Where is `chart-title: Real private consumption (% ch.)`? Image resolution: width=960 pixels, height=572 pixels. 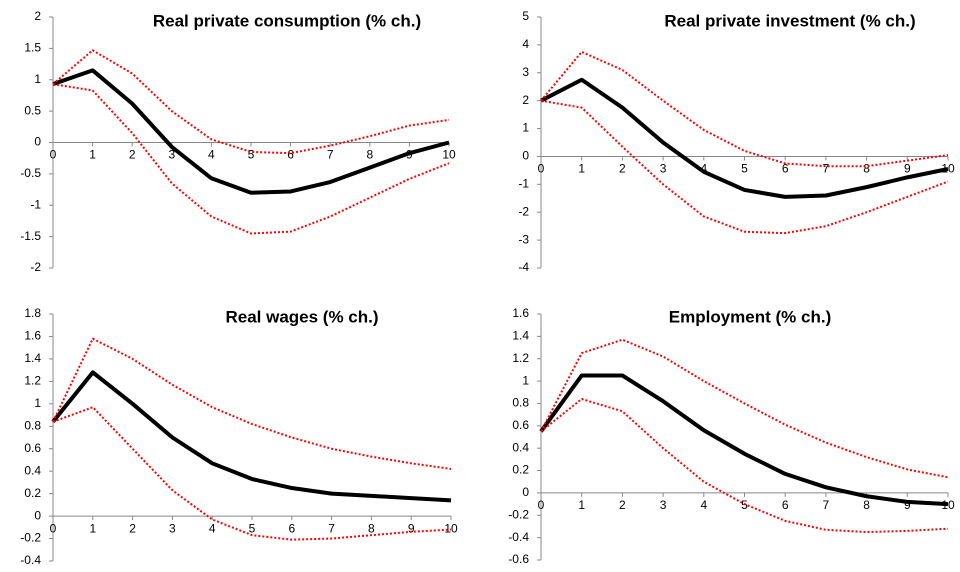
chart-title: Real private consumption (% ch.) is located at coordinates (287, 20).